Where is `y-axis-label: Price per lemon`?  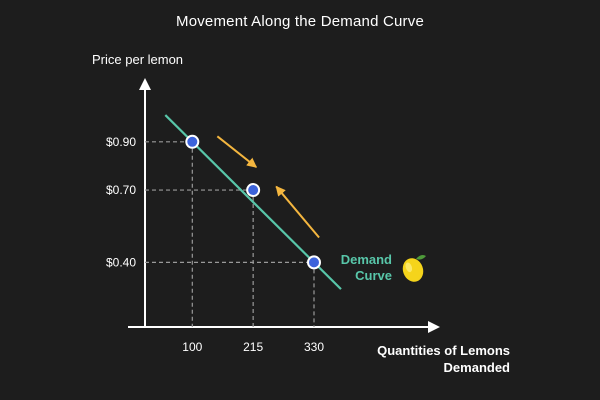 y-axis-label: Price per lemon is located at coordinates (138, 59).